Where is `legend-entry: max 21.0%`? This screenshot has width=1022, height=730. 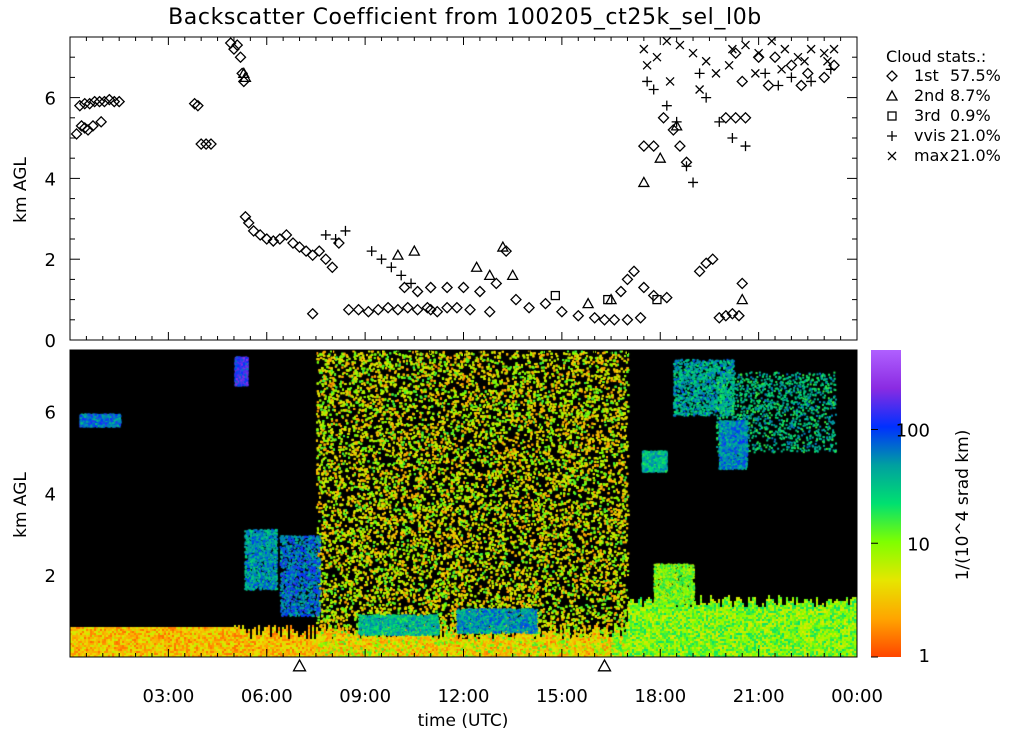 legend-entry: max 21.0% is located at coordinates (944, 155).